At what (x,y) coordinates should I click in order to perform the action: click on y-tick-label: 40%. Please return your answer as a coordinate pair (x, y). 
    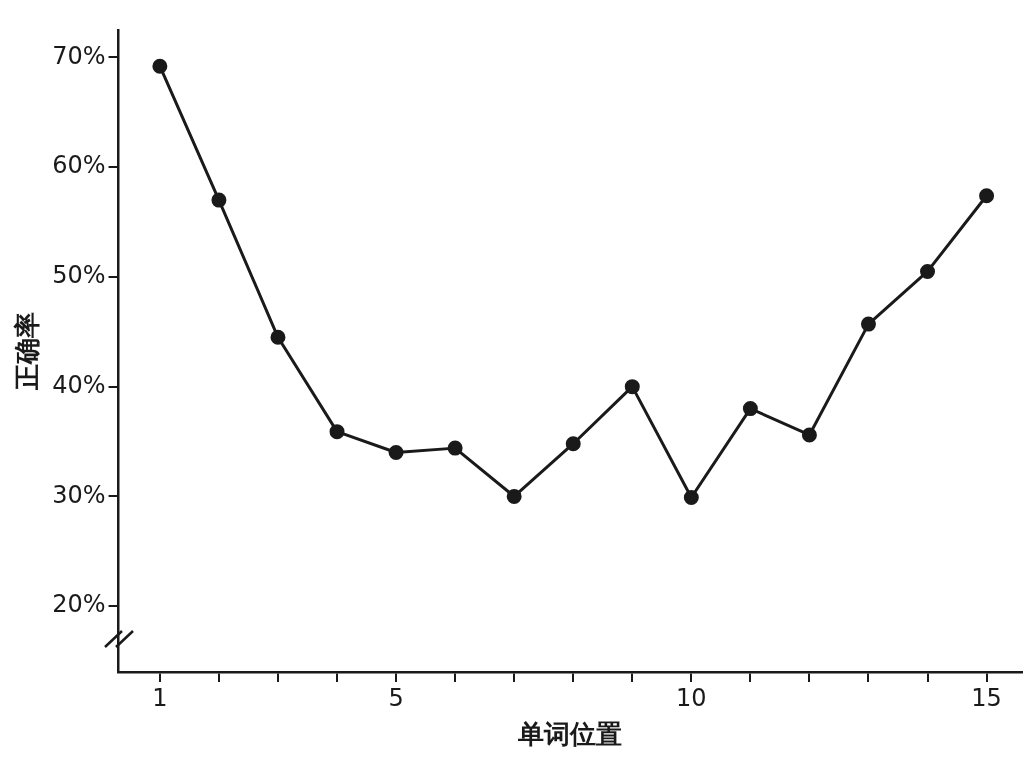
    Looking at the image, I should click on (79, 384).